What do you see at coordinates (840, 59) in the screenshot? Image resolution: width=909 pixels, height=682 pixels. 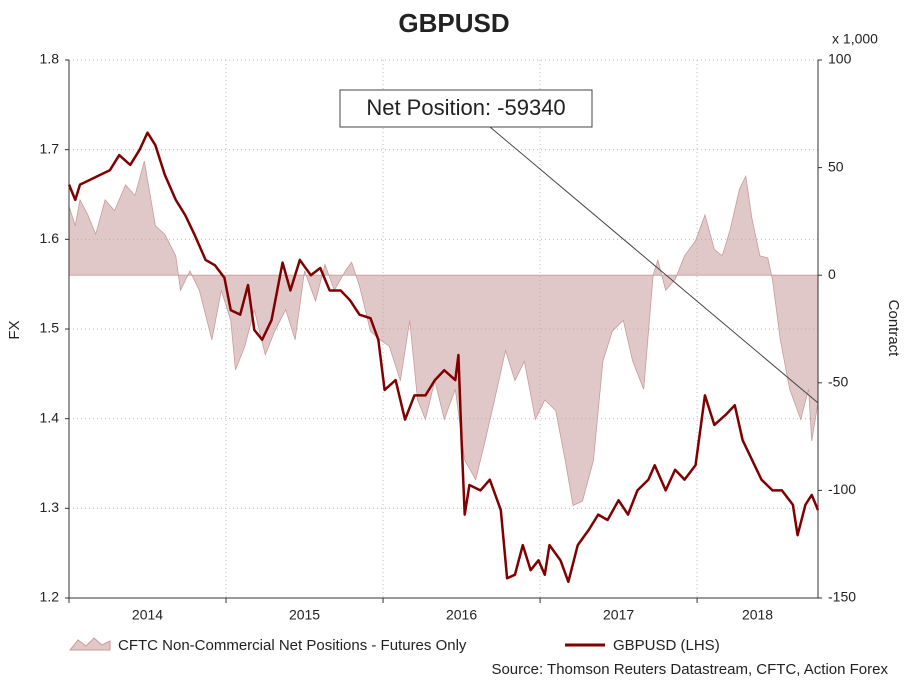 I see `y2-tick-label: 100` at bounding box center [840, 59].